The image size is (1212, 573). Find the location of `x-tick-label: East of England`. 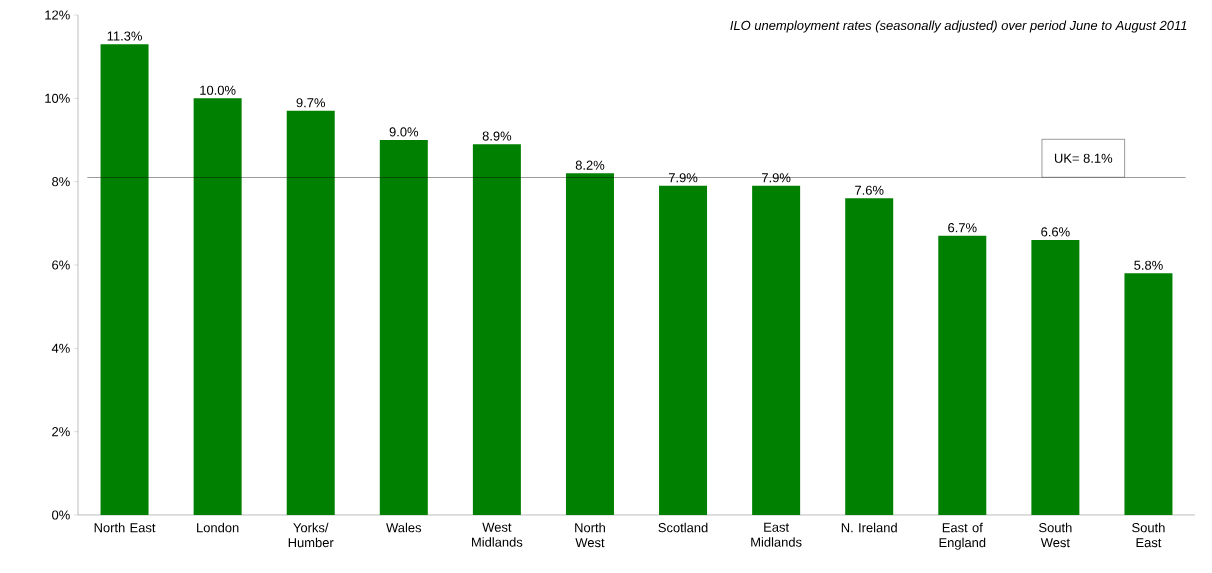

x-tick-label: East of England is located at coordinates (962, 536).